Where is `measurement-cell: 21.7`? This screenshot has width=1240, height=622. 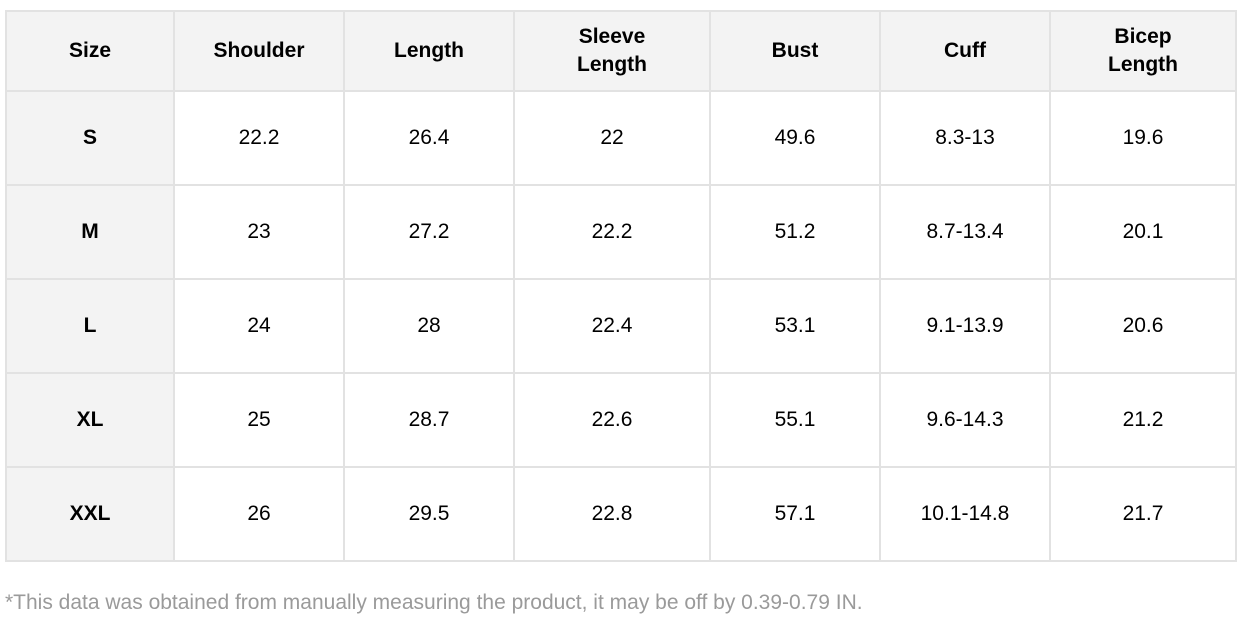
measurement-cell: 21.7 is located at coordinates (1143, 514).